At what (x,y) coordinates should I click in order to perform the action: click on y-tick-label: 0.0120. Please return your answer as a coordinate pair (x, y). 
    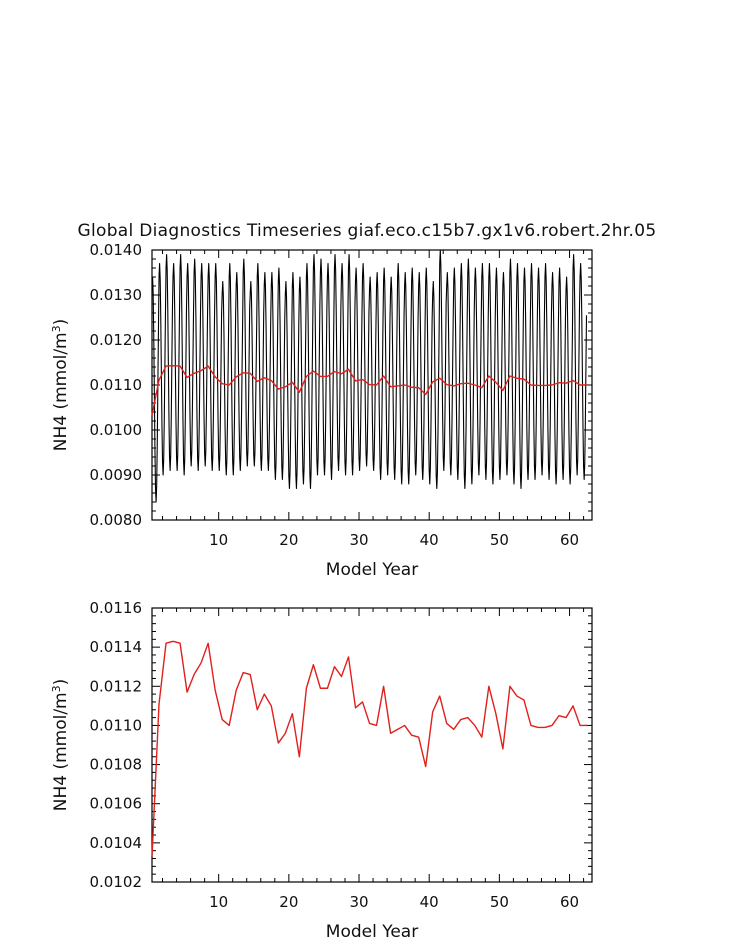
    Looking at the image, I should click on (116, 340).